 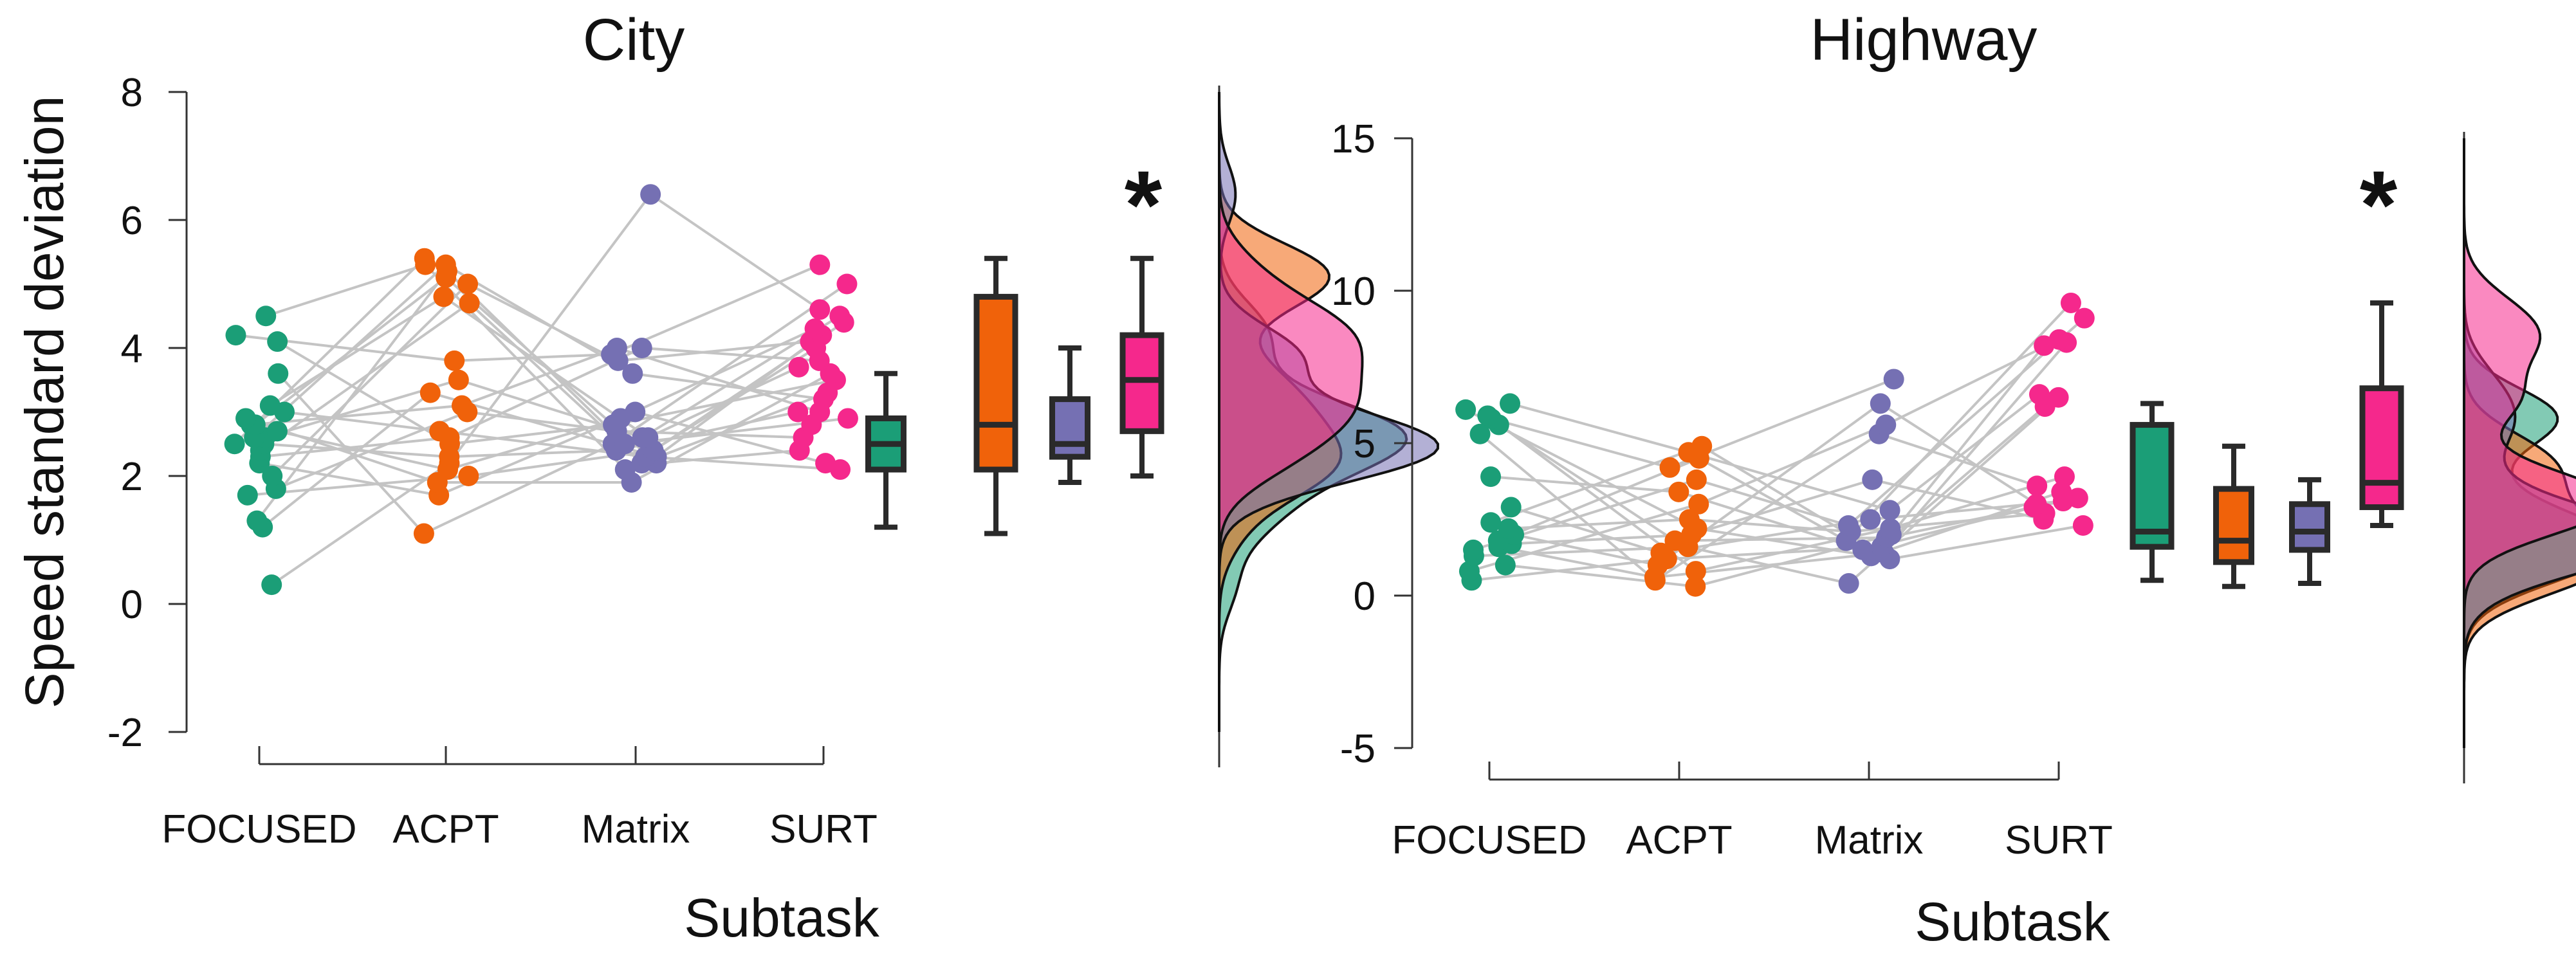 I want to click on y-tick-label: 10, so click(x=1353, y=291).